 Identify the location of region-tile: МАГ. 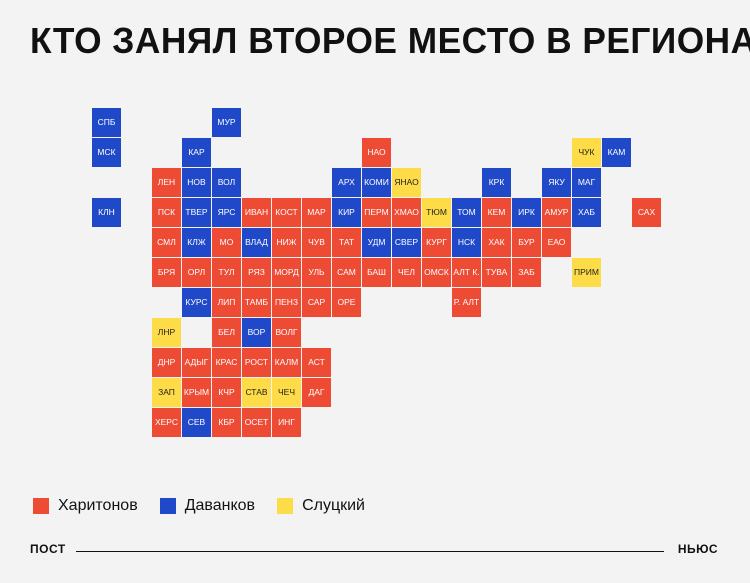
(586, 182).